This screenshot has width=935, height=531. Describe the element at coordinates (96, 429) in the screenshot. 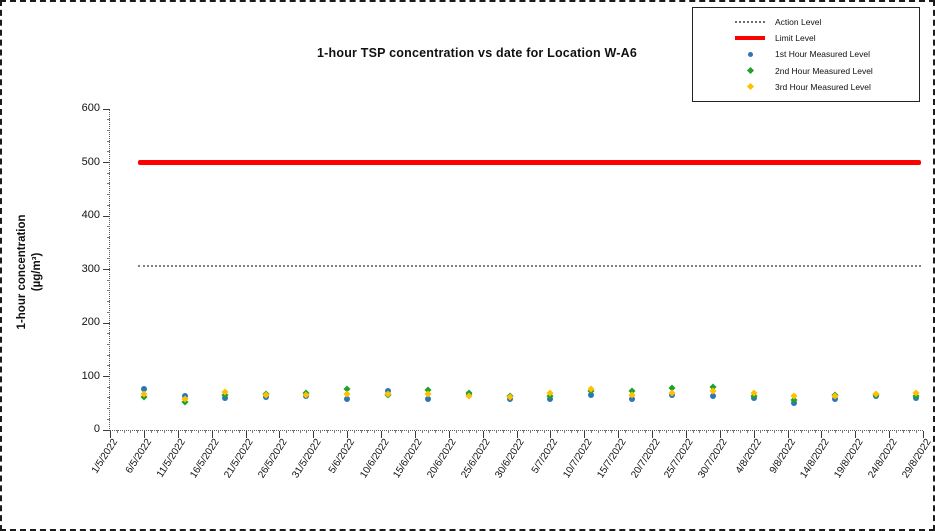

I see `y-axis-tick-label: 0` at that location.